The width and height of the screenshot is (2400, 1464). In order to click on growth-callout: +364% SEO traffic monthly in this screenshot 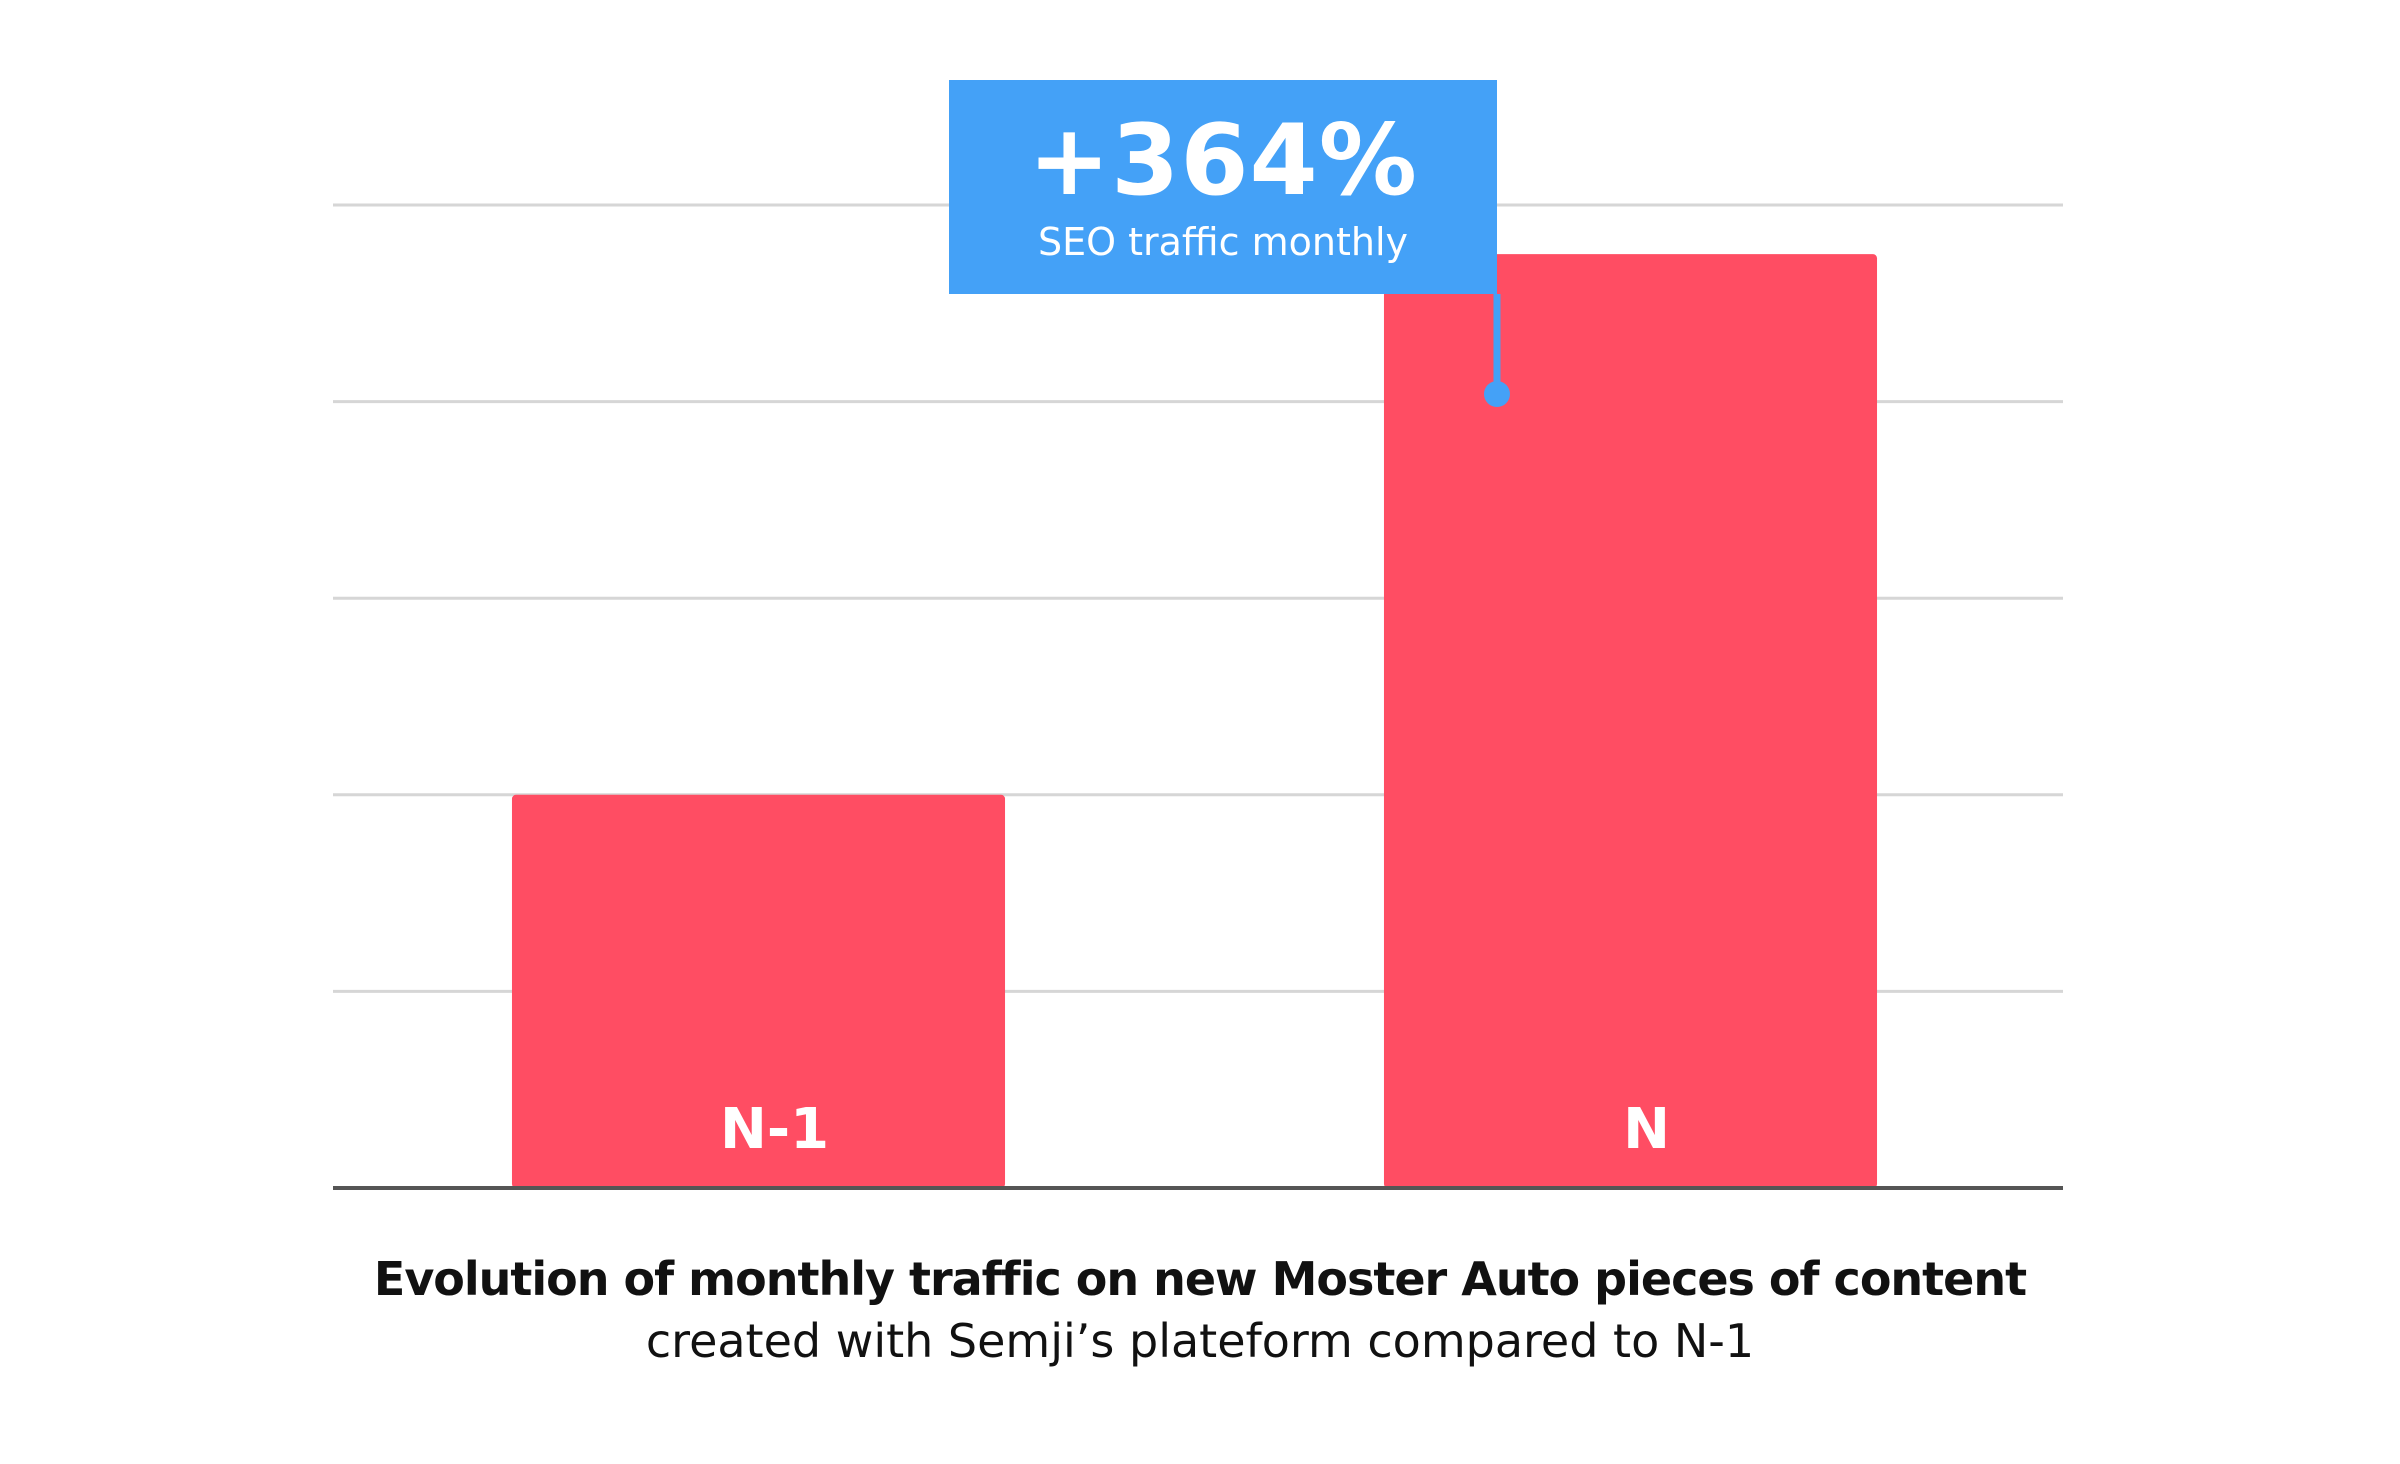, I will do `click(1223, 187)`.